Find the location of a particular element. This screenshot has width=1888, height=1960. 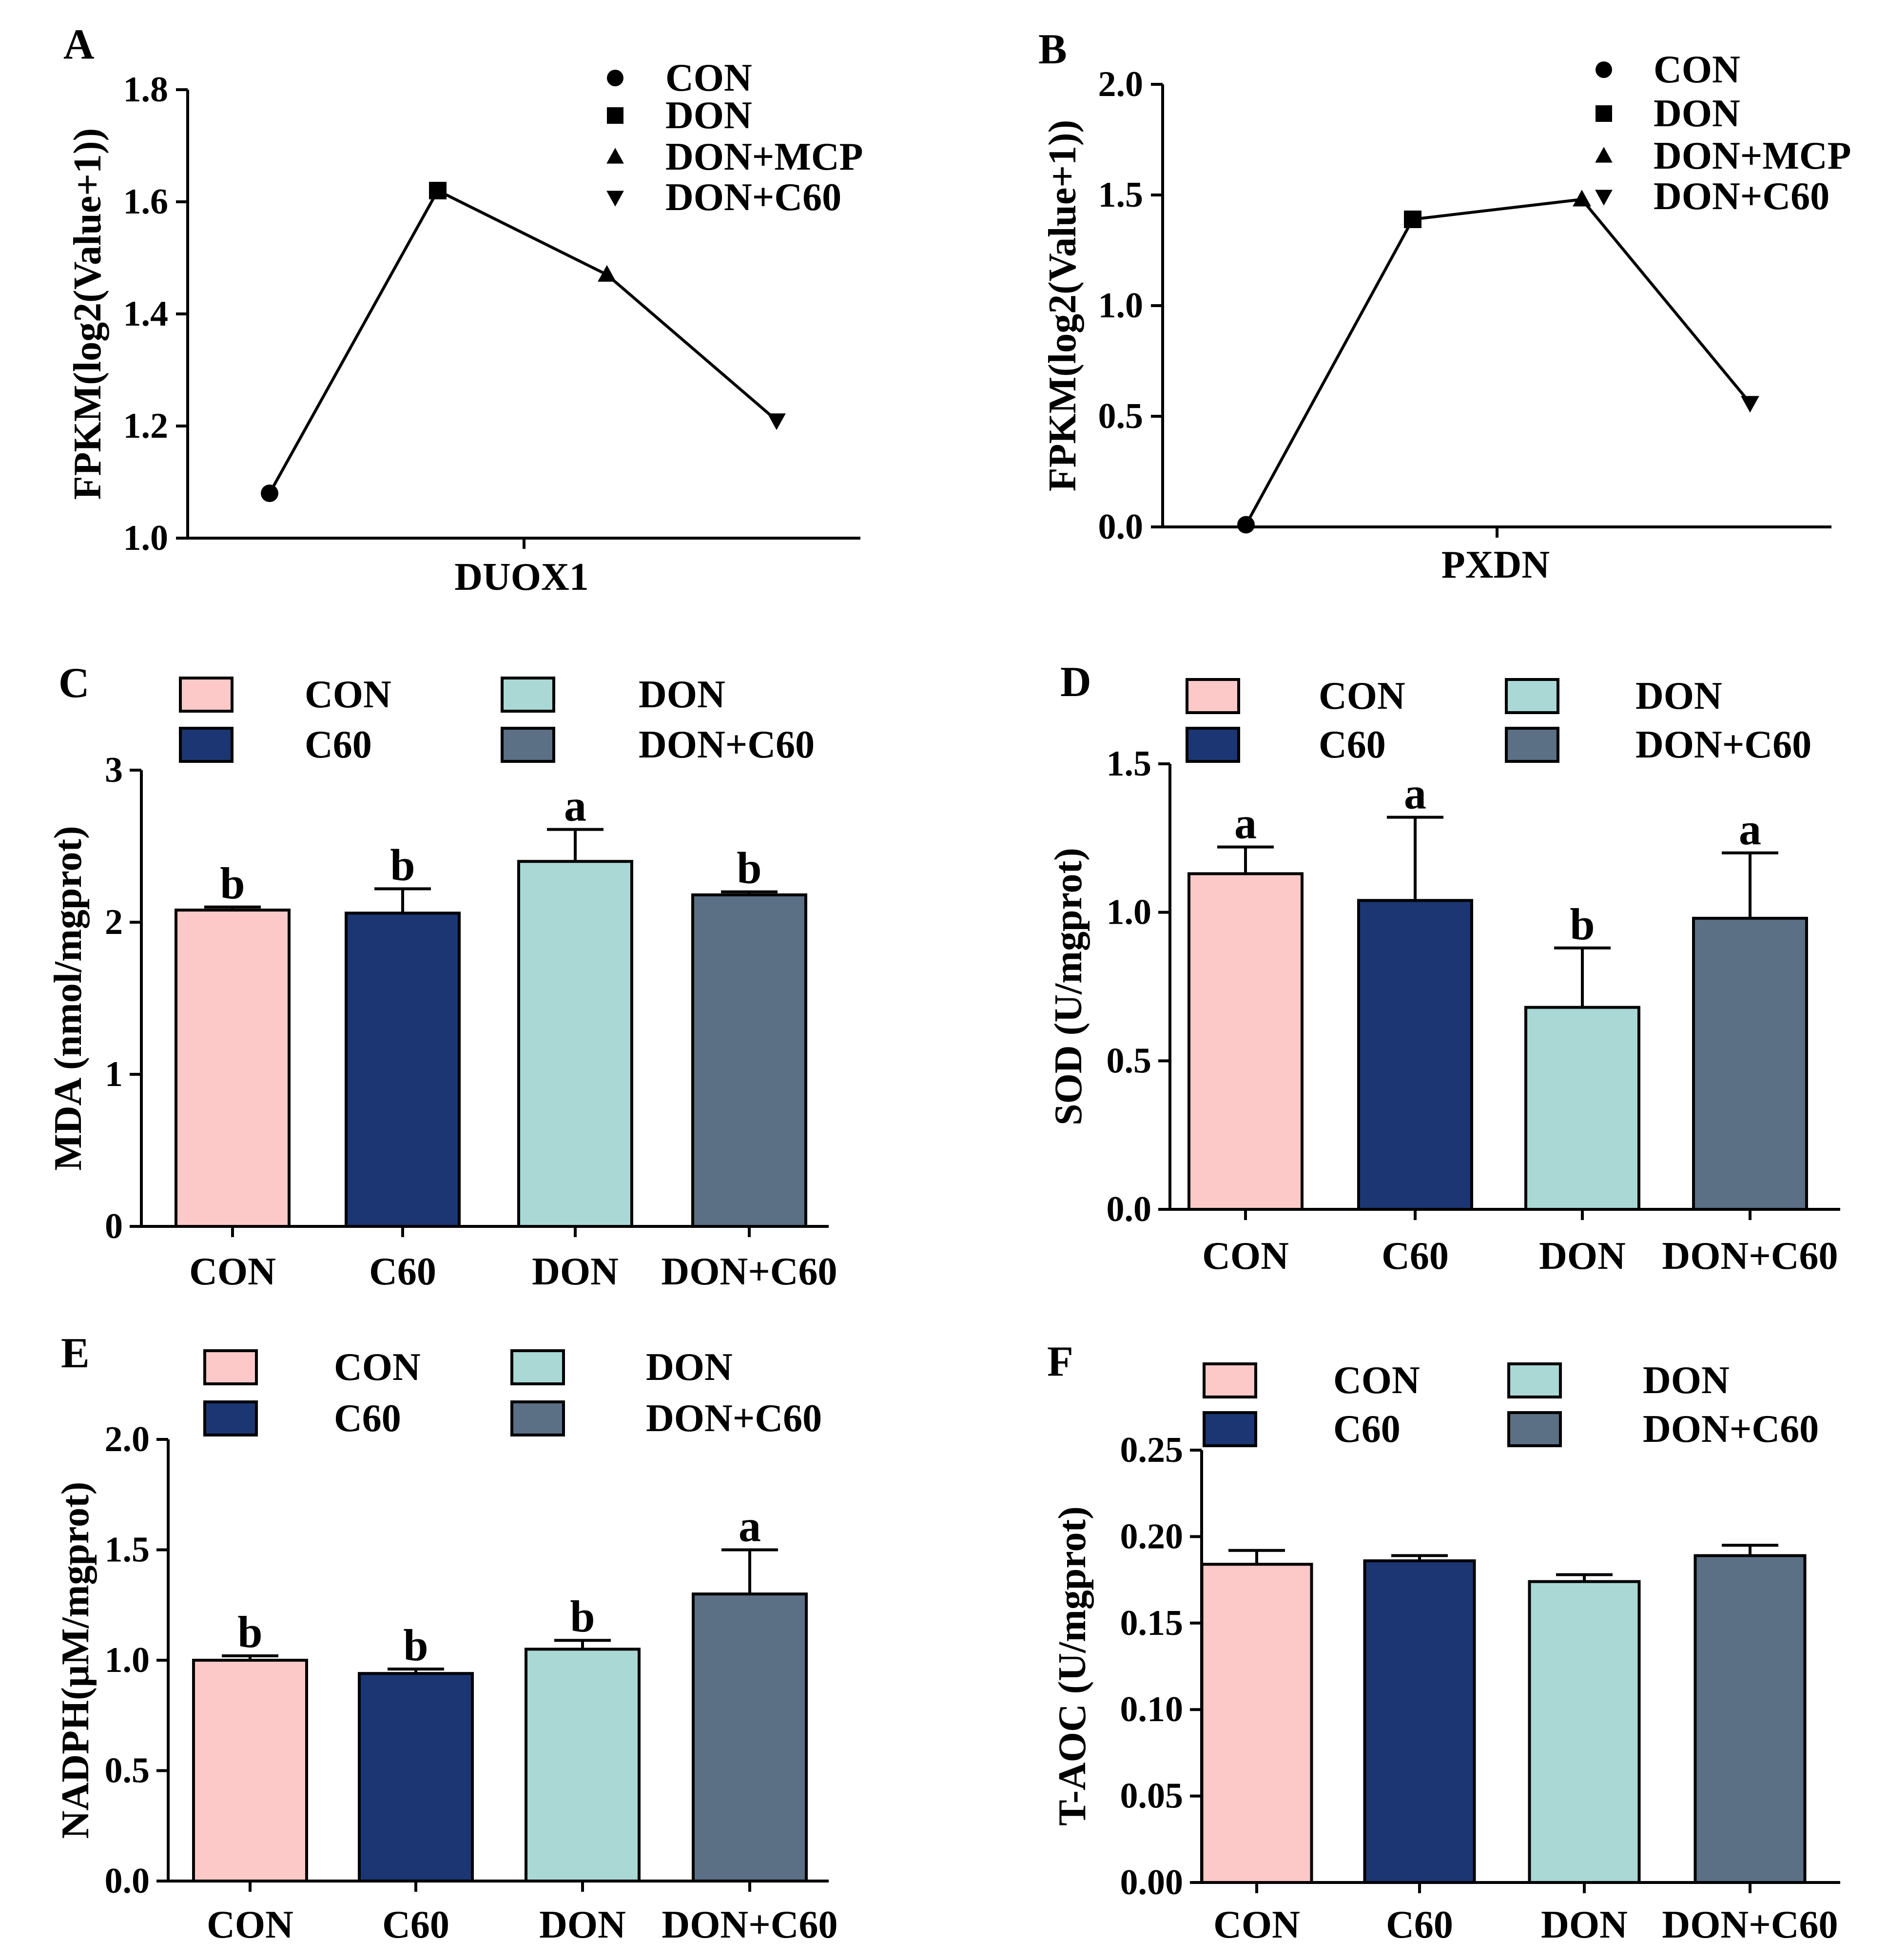

bar-C-don-c60 is located at coordinates (749, 1060).